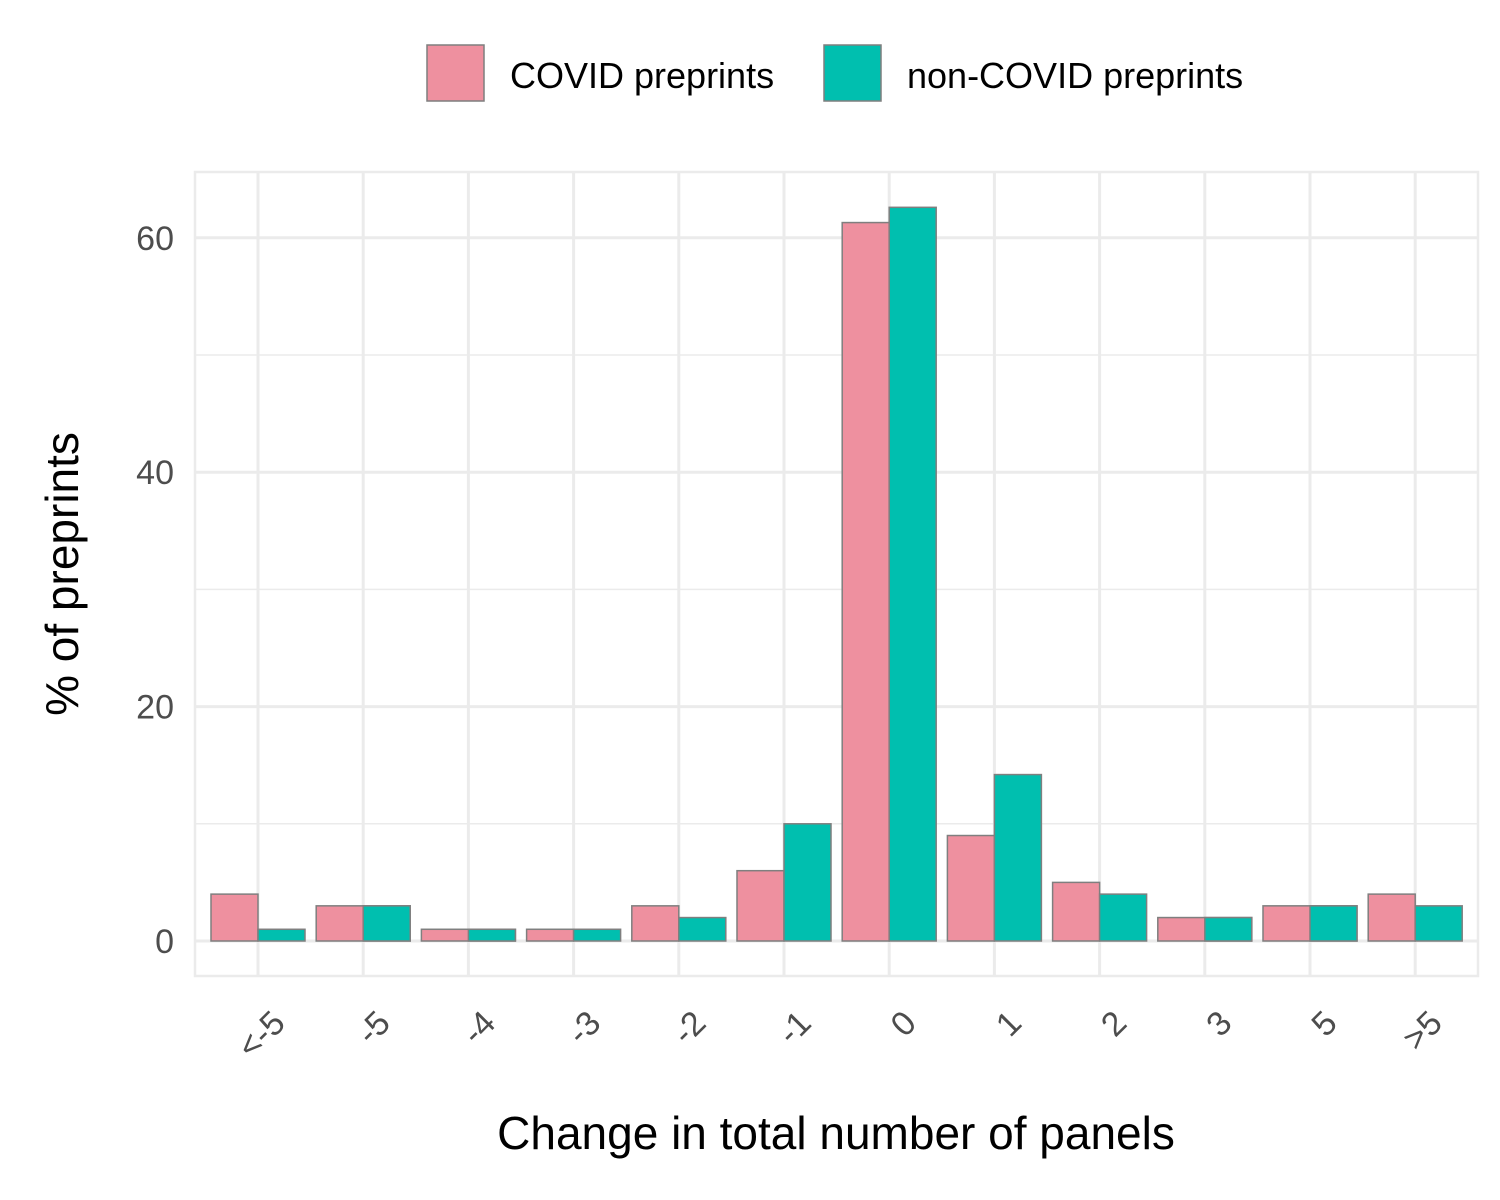 This screenshot has height=1200, width=1500. What do you see at coordinates (155, 473) in the screenshot?
I see `y-tick-label: 40` at bounding box center [155, 473].